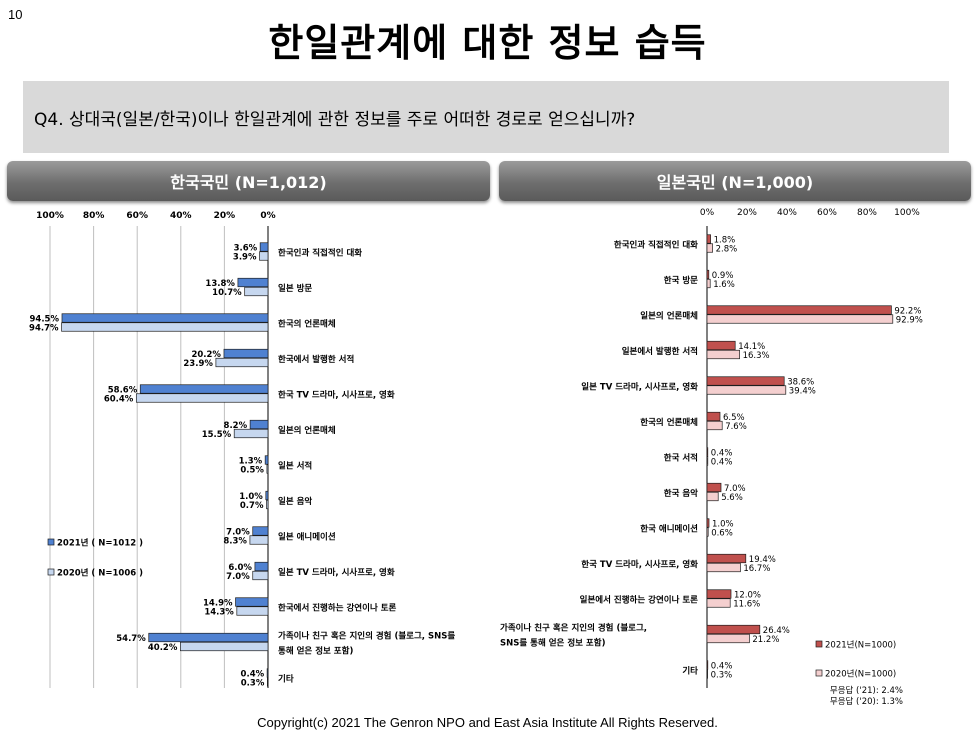  What do you see at coordinates (681, 280) in the screenshot?
I see `category-label: 한국 방문` at bounding box center [681, 280].